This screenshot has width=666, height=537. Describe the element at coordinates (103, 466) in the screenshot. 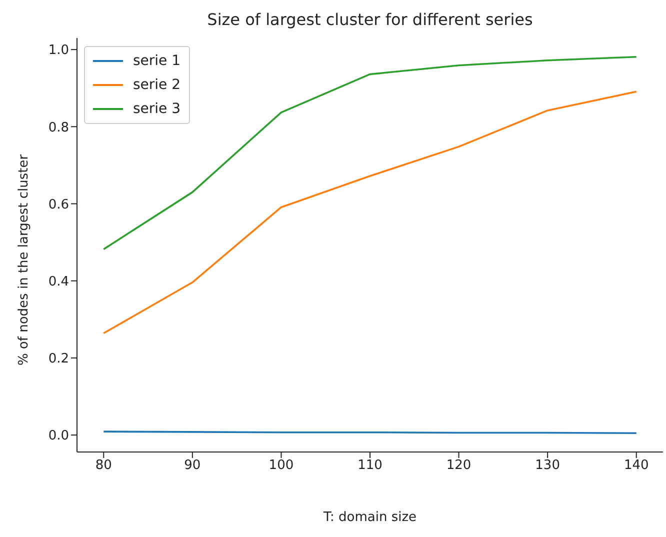

I see `x-tick-label: 80` at that location.